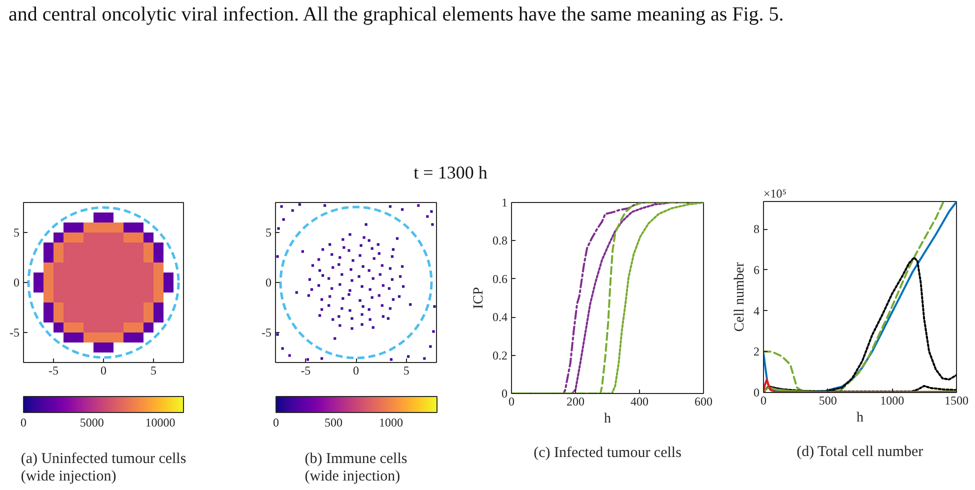  Describe the element at coordinates (703, 401) in the screenshot. I see `x-tick-label: 600` at that location.